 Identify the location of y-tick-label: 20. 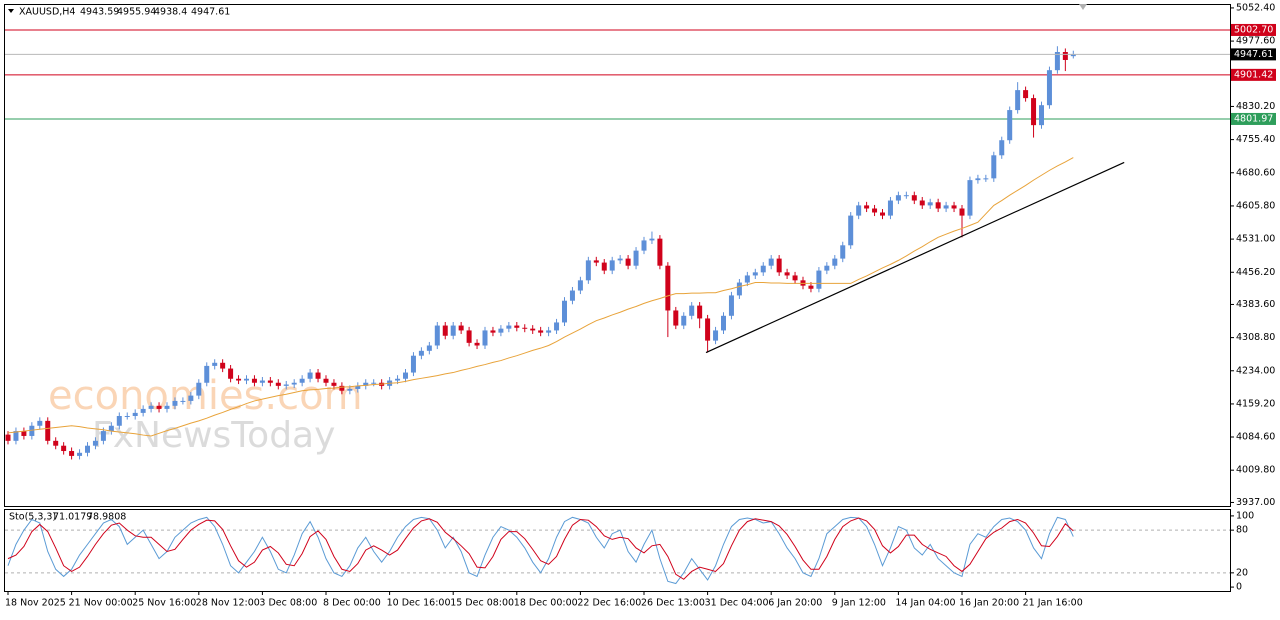
(1242, 572).